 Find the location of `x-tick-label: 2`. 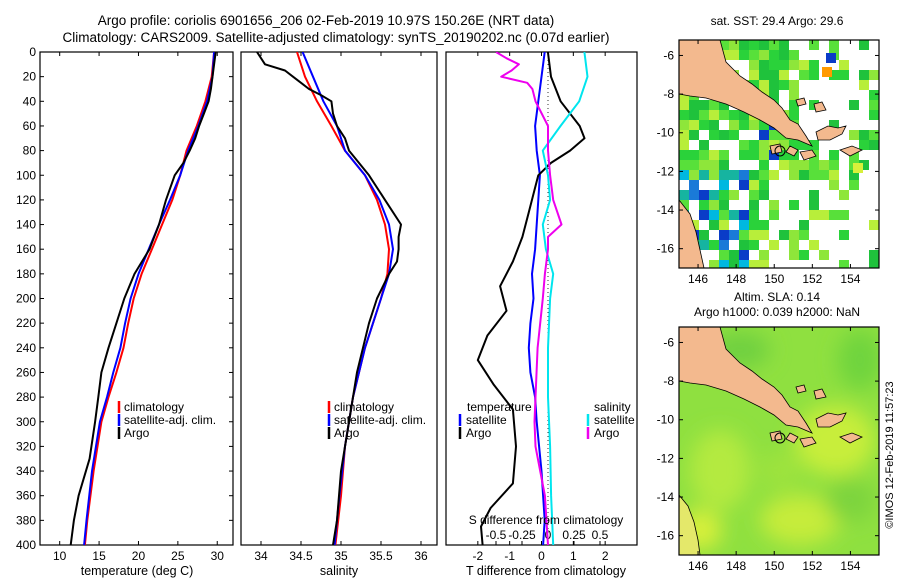

x-tick-label: 2 is located at coordinates (605, 556).